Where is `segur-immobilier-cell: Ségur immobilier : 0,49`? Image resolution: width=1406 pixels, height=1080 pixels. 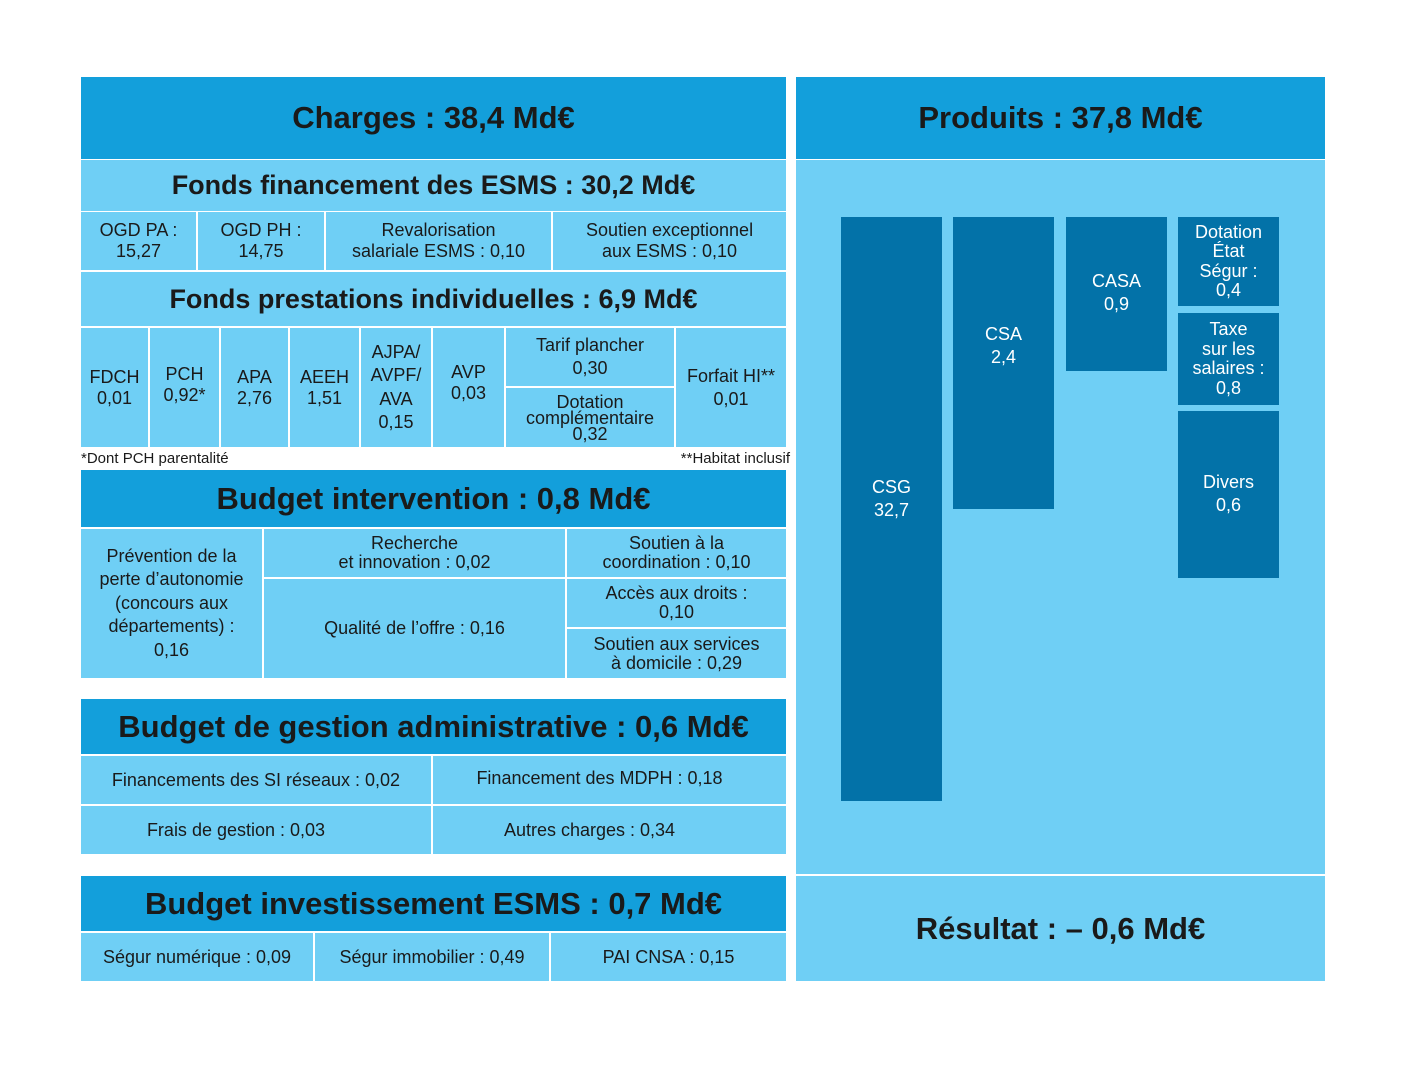
segur-immobilier-cell: Ségur immobilier : 0,49 is located at coordinates (432, 957).